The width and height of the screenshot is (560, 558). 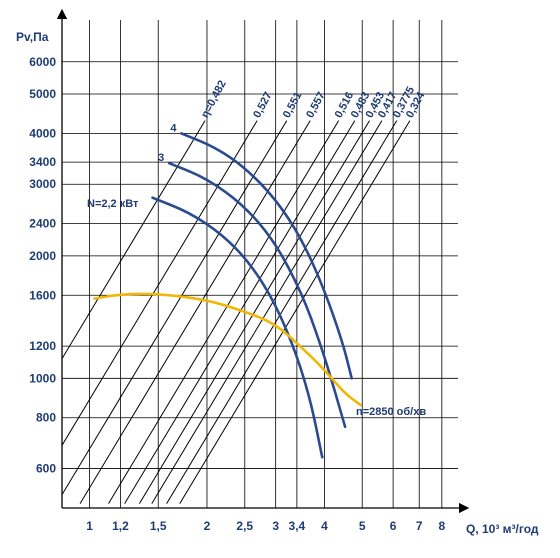 I want to click on y-tick-label: 3400, so click(x=42, y=162).